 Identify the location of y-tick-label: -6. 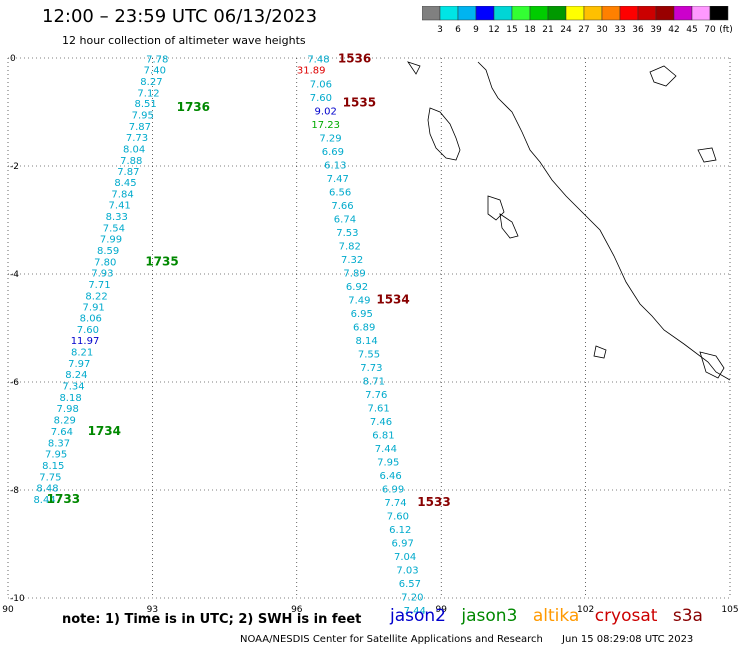
(14, 383).